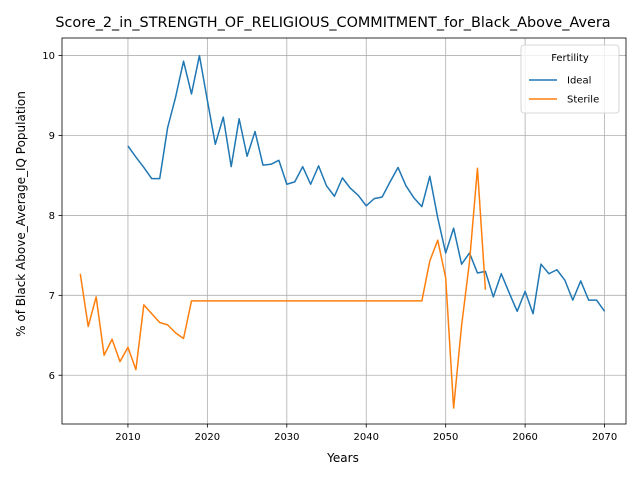 The image size is (640, 484). I want to click on x-tick-label: 2010, so click(127, 437).